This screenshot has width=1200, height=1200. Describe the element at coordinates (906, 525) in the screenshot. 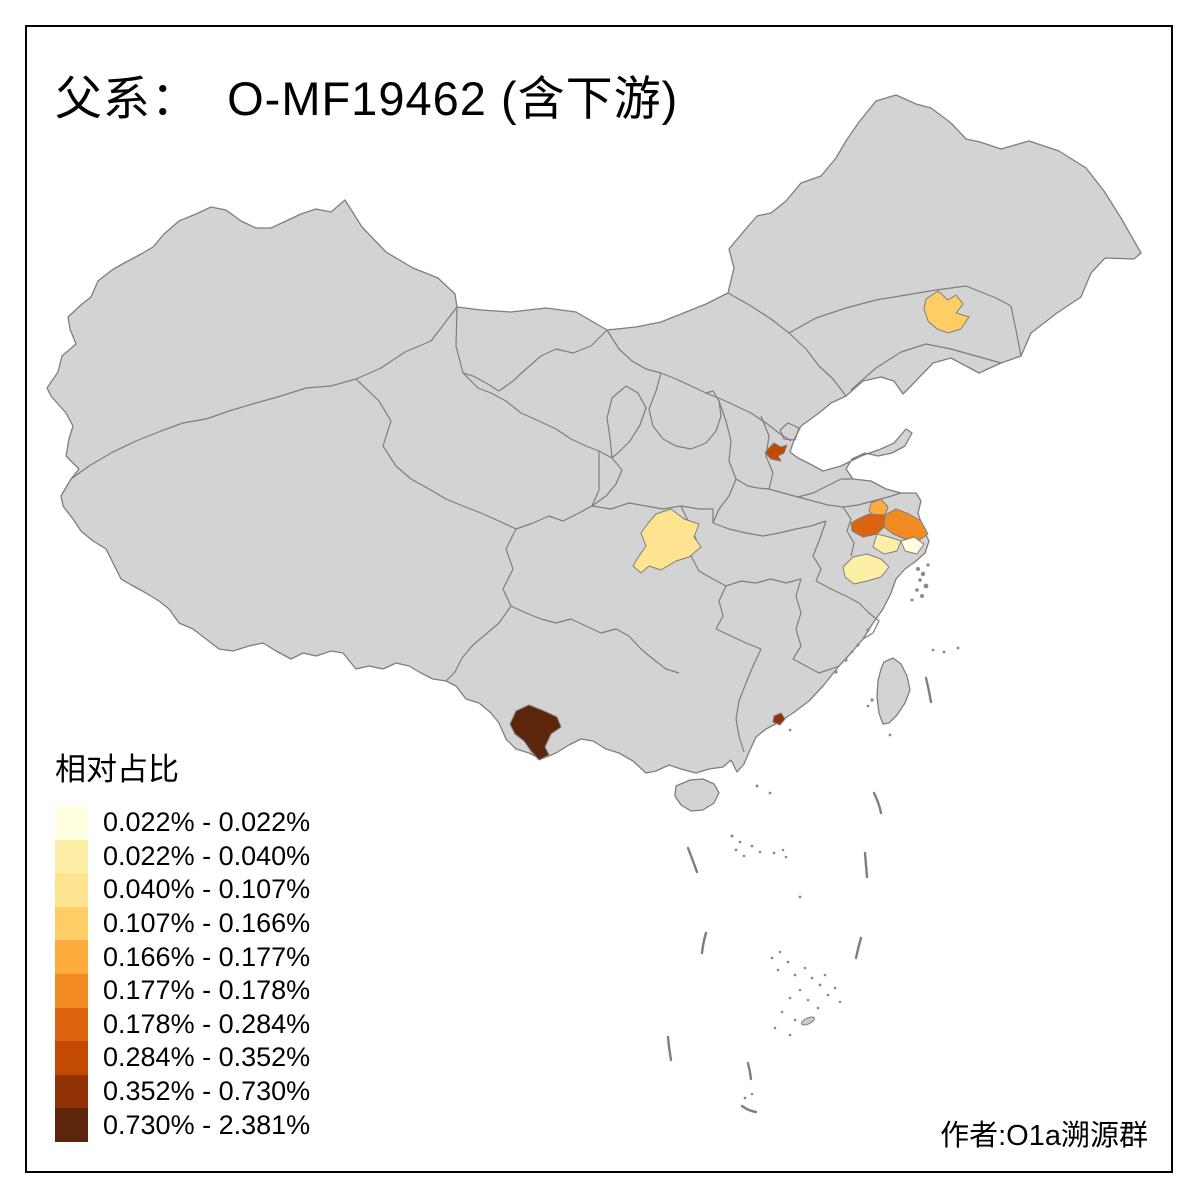

I see `region-jiangsu-east` at that location.